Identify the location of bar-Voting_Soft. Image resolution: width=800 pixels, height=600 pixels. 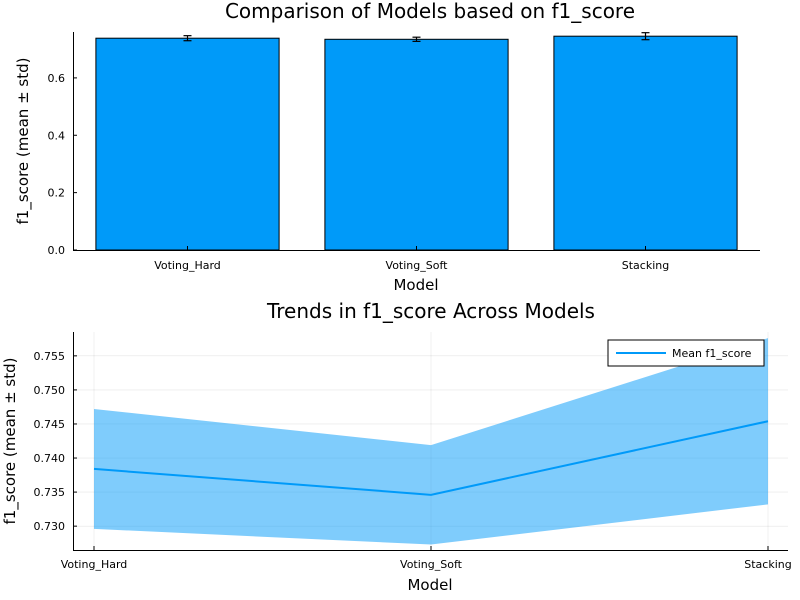
(416, 144).